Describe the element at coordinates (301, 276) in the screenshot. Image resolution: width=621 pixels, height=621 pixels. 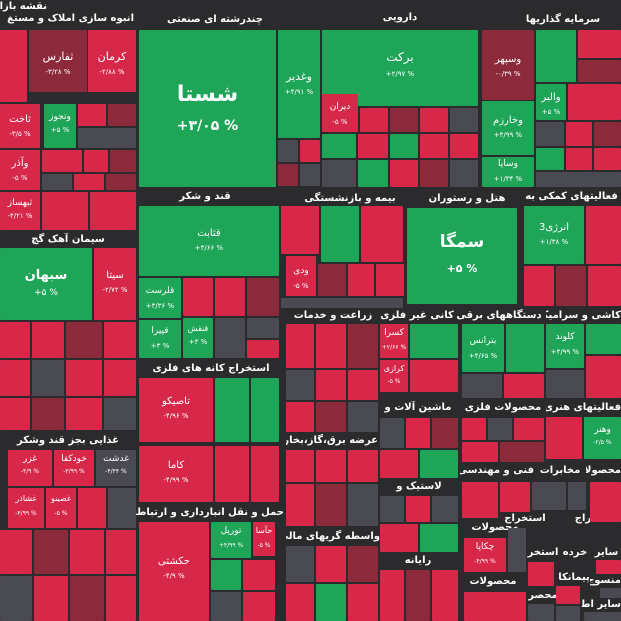
I see `stock-tile-vadi: ودی -۵ %` at that location.